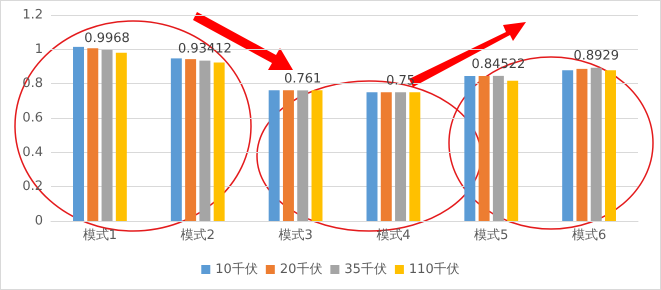  Describe the element at coordinates (236, 269) in the screenshot. I see `legend-label: 10千伏` at that location.